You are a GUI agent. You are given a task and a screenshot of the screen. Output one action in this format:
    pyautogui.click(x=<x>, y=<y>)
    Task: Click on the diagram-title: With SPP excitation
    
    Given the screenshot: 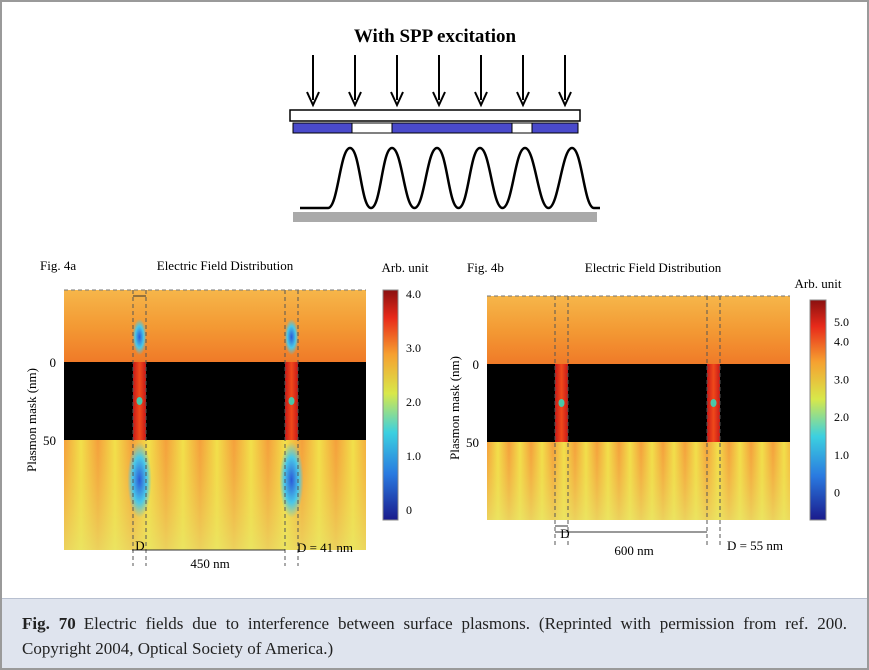 What is the action you would take?
    pyautogui.click(x=435, y=36)
    